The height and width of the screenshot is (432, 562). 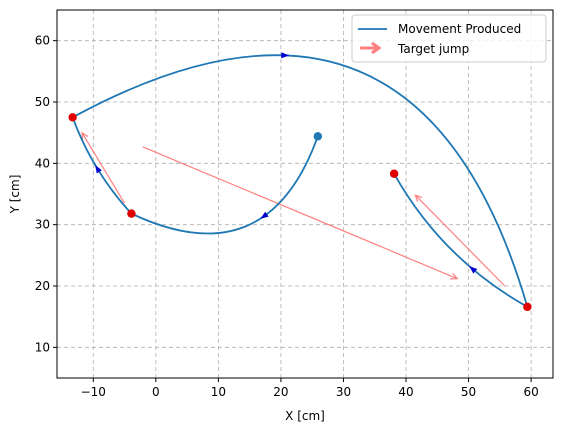 I want to click on y-tick-label: 10, so click(x=42, y=347).